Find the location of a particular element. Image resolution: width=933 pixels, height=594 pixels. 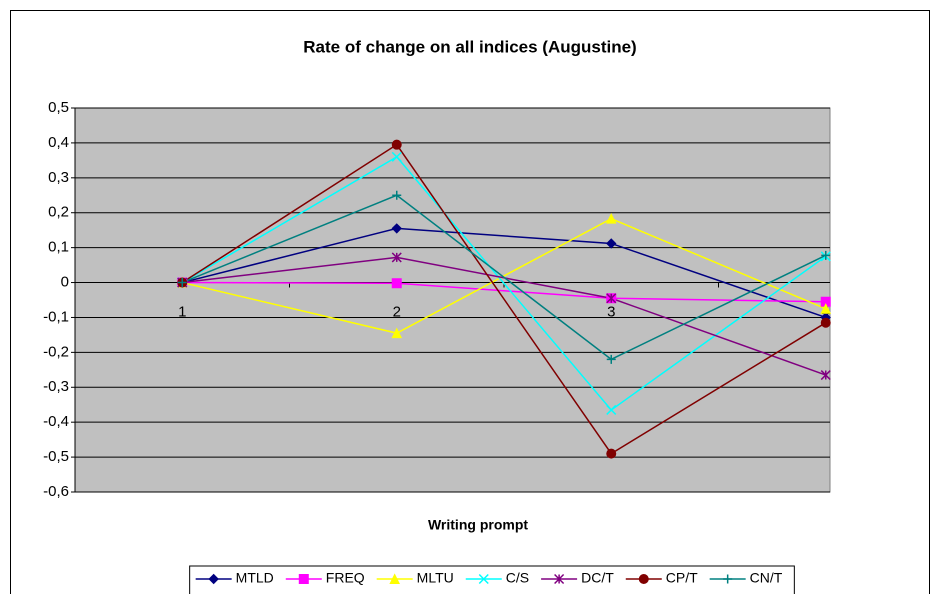

legend-label: C/S is located at coordinates (517, 578).